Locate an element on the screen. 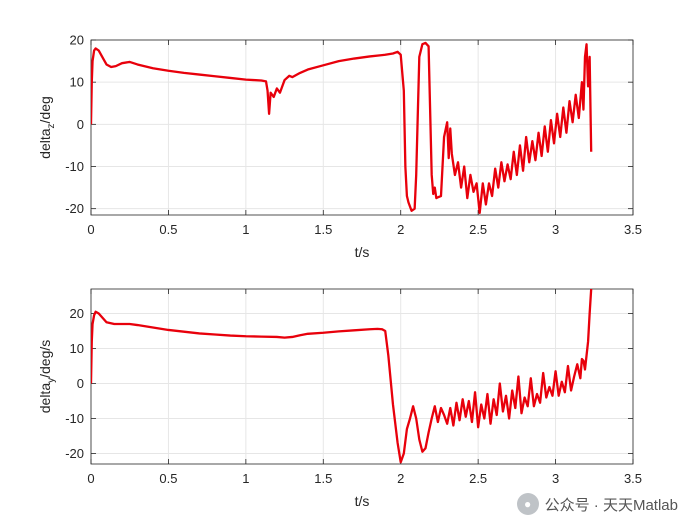 This screenshot has width=700, height=525. y-axis-label: deltay/deg/s is located at coordinates (47, 377).